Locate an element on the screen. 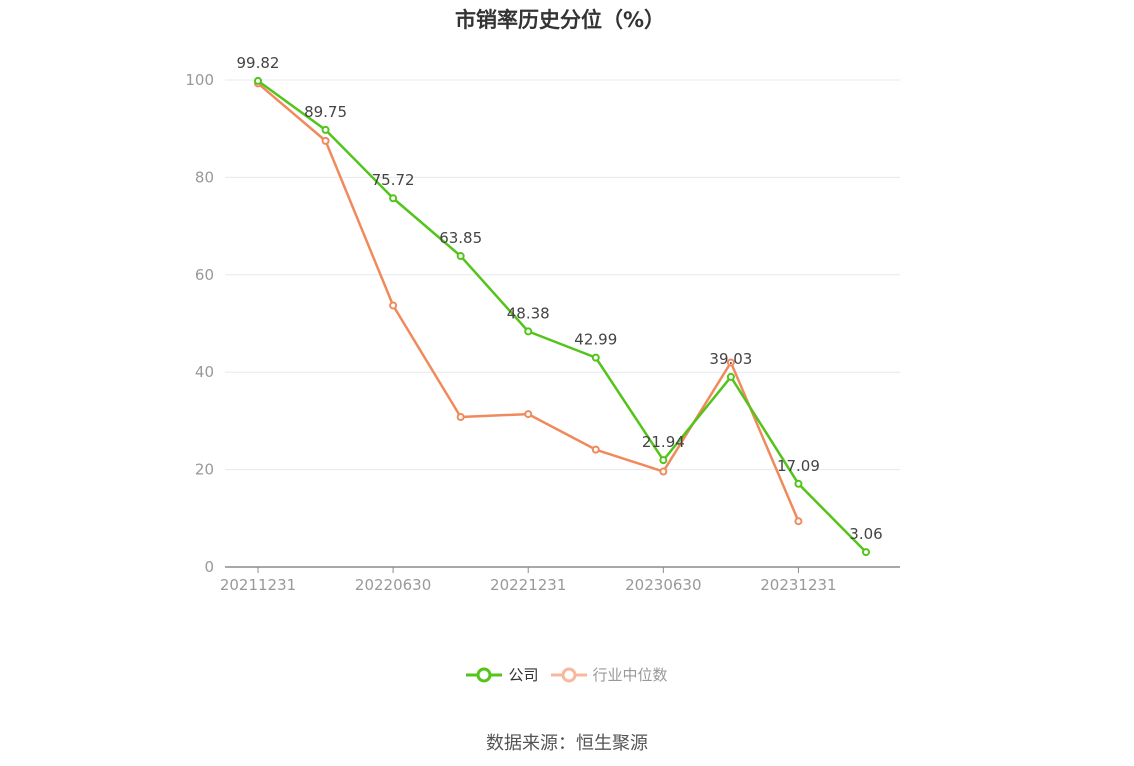 The image size is (1134, 766). data-label: 99.82 is located at coordinates (258, 63).